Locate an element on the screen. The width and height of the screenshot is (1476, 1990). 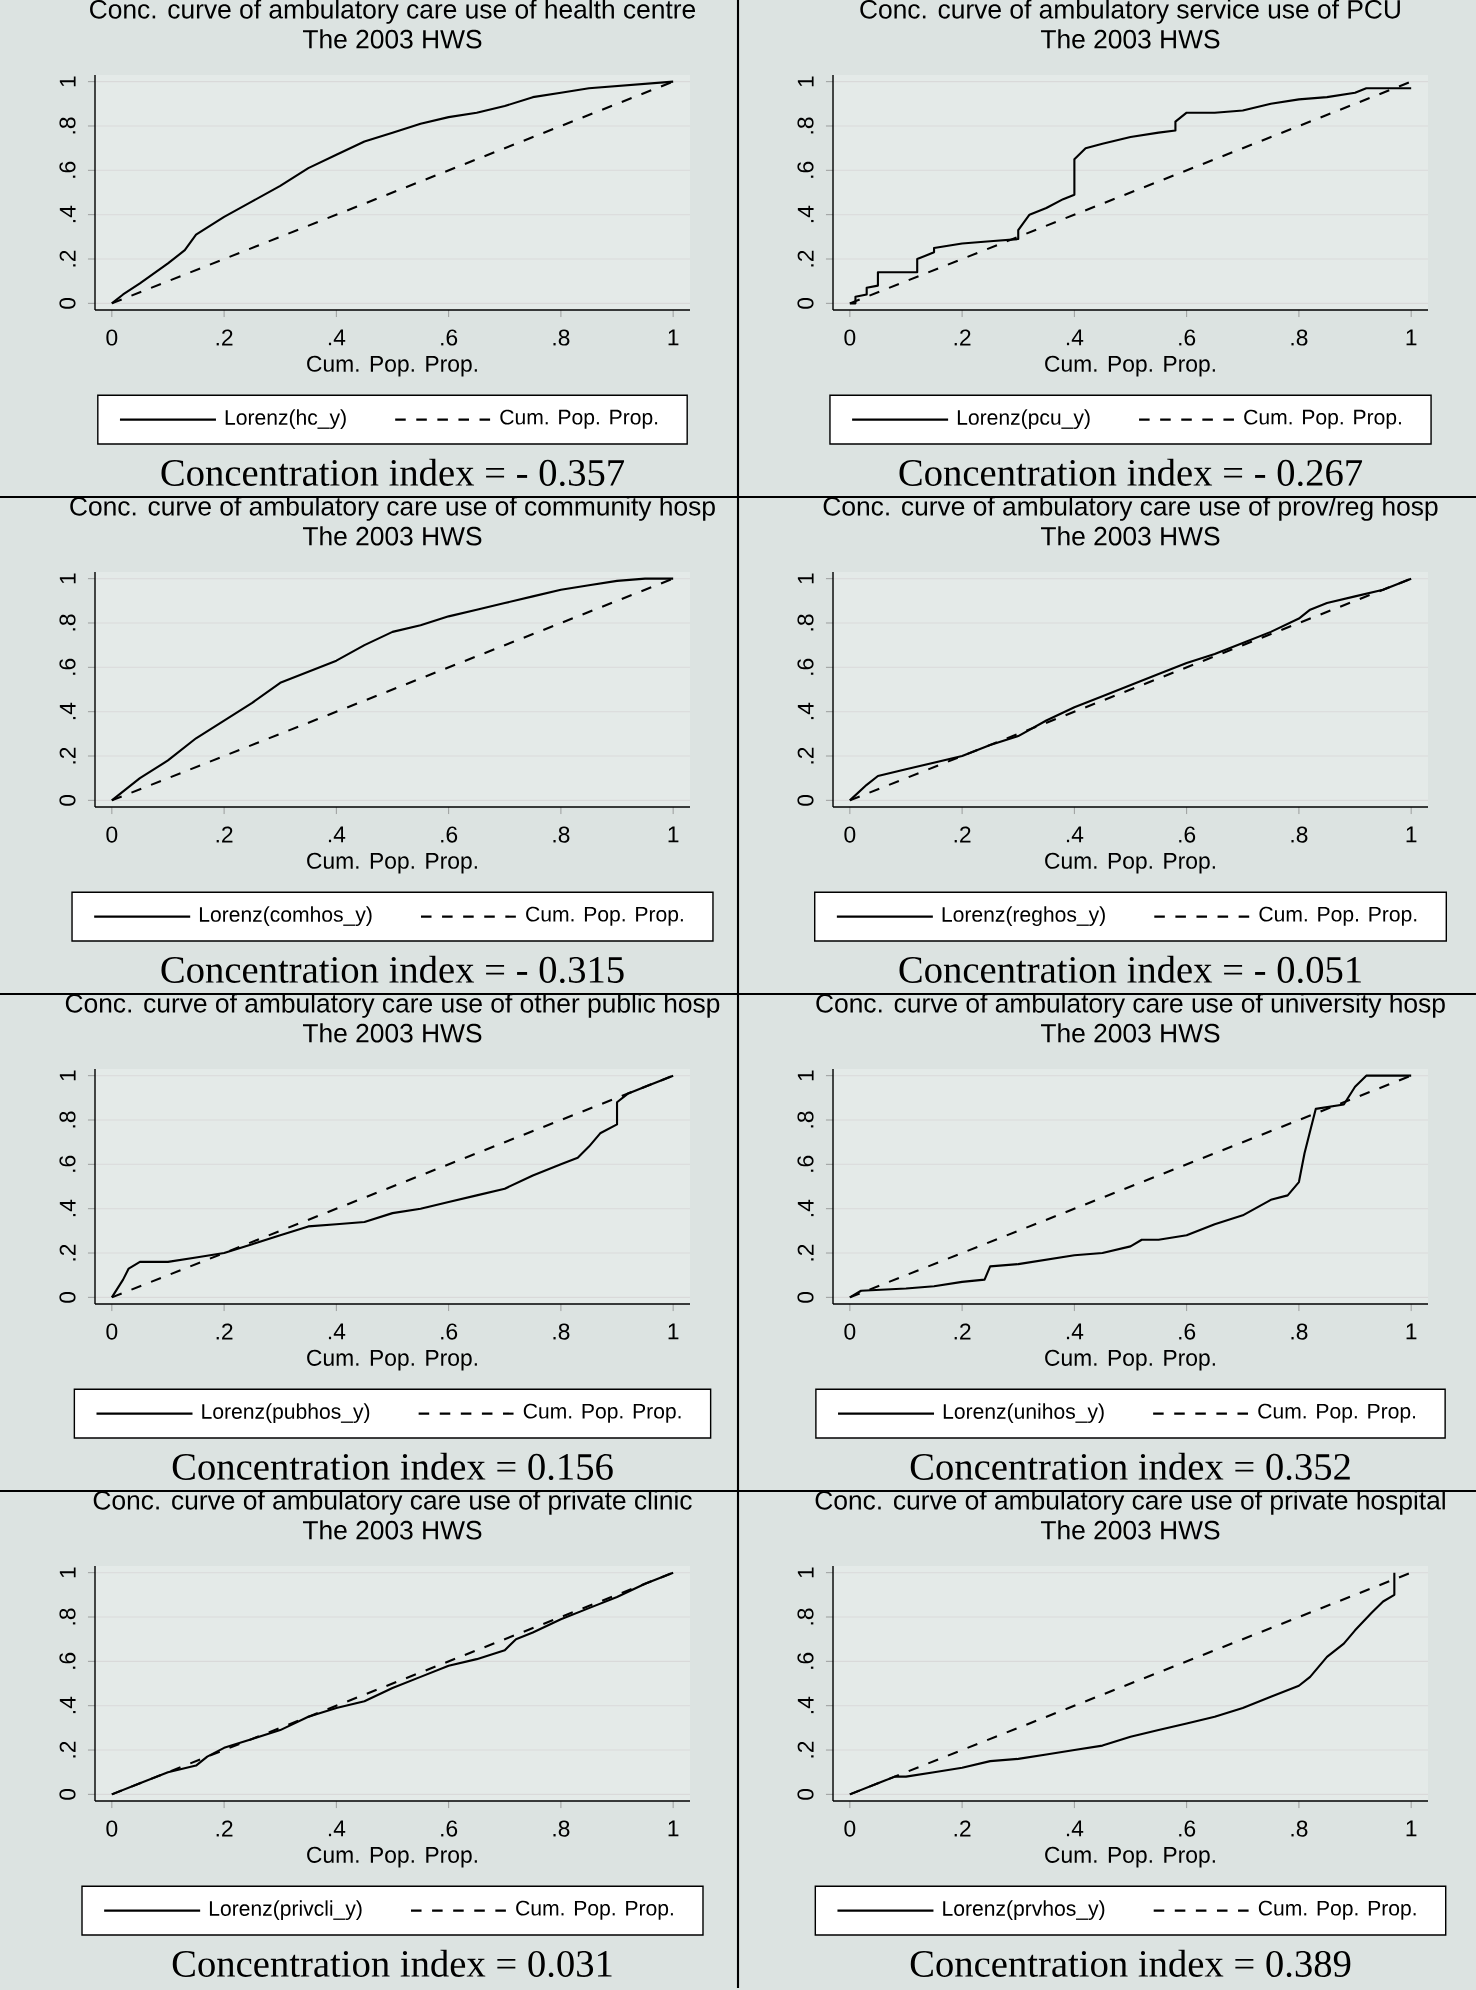
text: Concentration index = - 0.267 is located at coordinates (1131, 472).